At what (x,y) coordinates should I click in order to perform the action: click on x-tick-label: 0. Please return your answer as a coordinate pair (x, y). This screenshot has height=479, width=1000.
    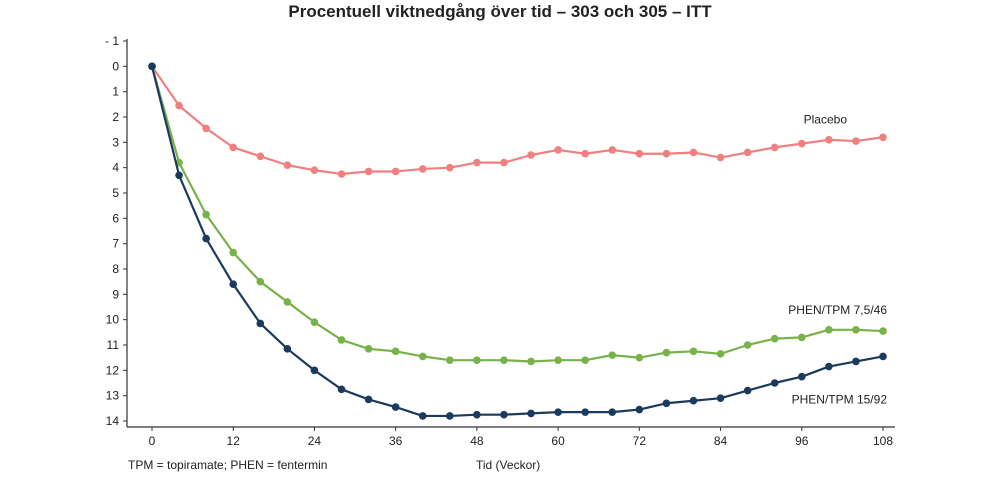
    Looking at the image, I should click on (152, 441).